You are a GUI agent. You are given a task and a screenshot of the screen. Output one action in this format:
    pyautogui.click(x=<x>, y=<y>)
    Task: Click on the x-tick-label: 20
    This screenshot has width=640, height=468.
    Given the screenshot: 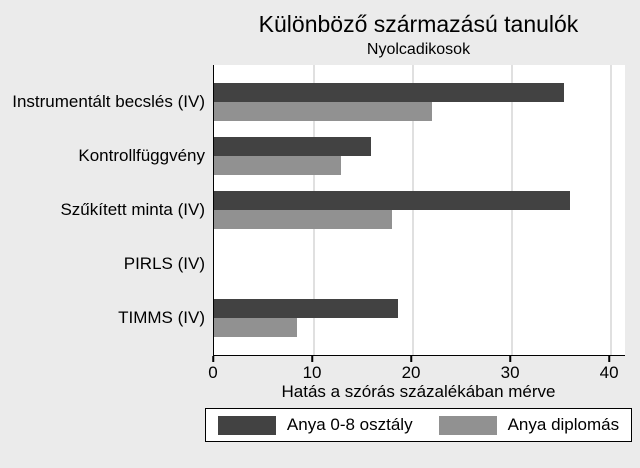 What is the action you would take?
    pyautogui.click(x=411, y=372)
    